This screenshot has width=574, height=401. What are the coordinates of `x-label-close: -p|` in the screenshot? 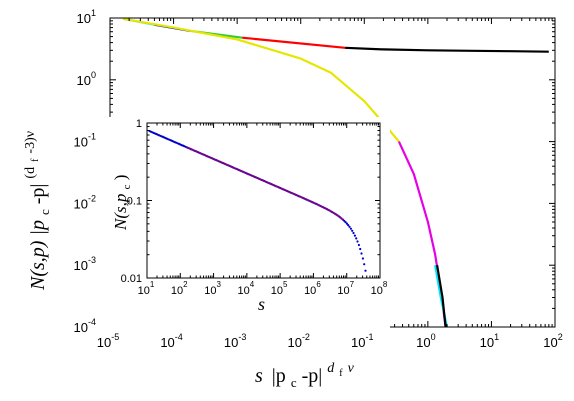 It's located at (312, 376).